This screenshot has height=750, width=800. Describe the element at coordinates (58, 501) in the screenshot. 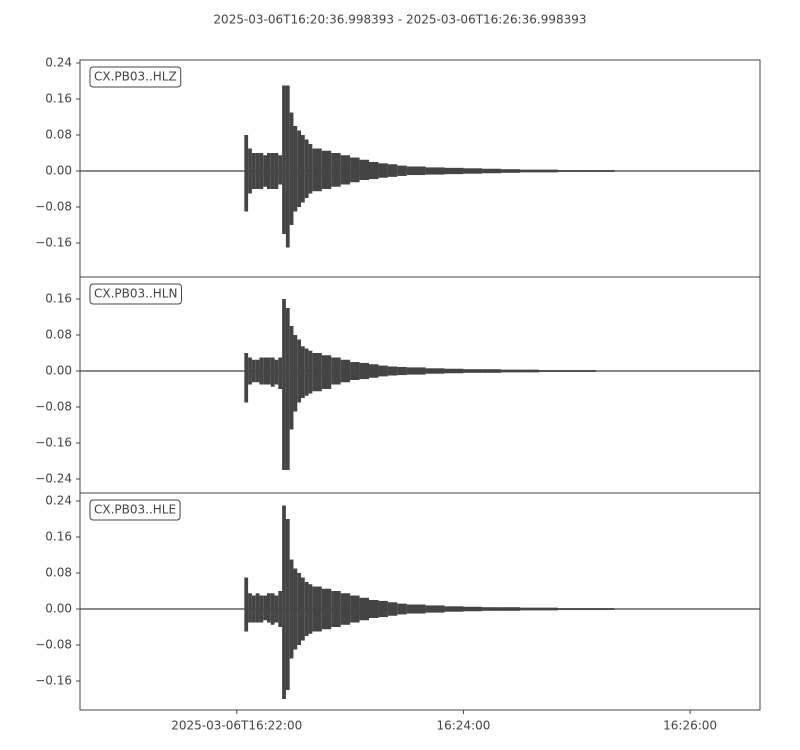

I see `y-tick-label: 0.24` at that location.